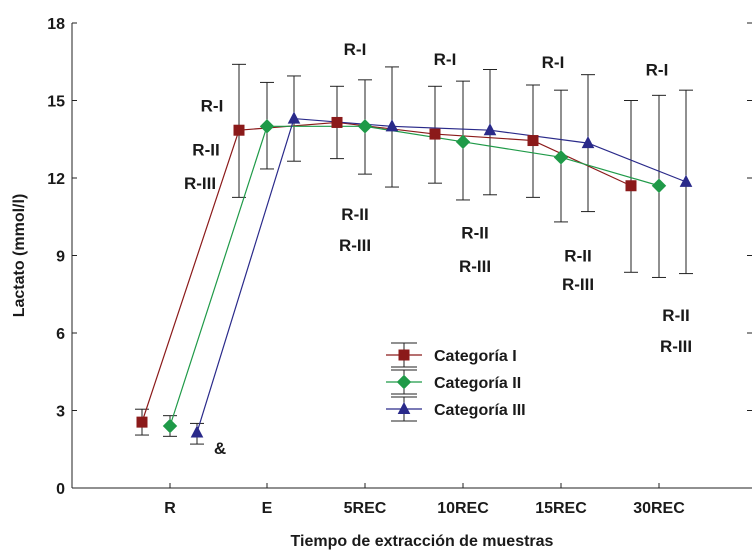  Describe the element at coordinates (220, 448) in the screenshot. I see `annotation-label: &` at that location.